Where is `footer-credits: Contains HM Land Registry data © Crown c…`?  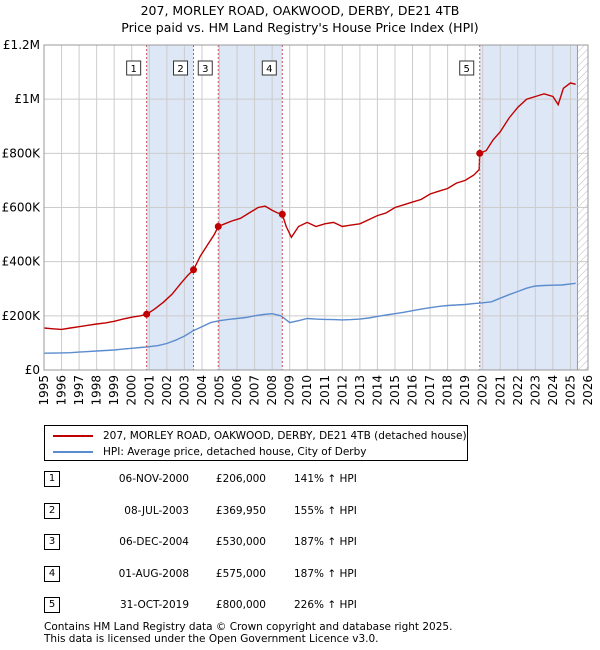
footer-credits: Contains HM Land Registry data © Crown c… is located at coordinates (248, 633).